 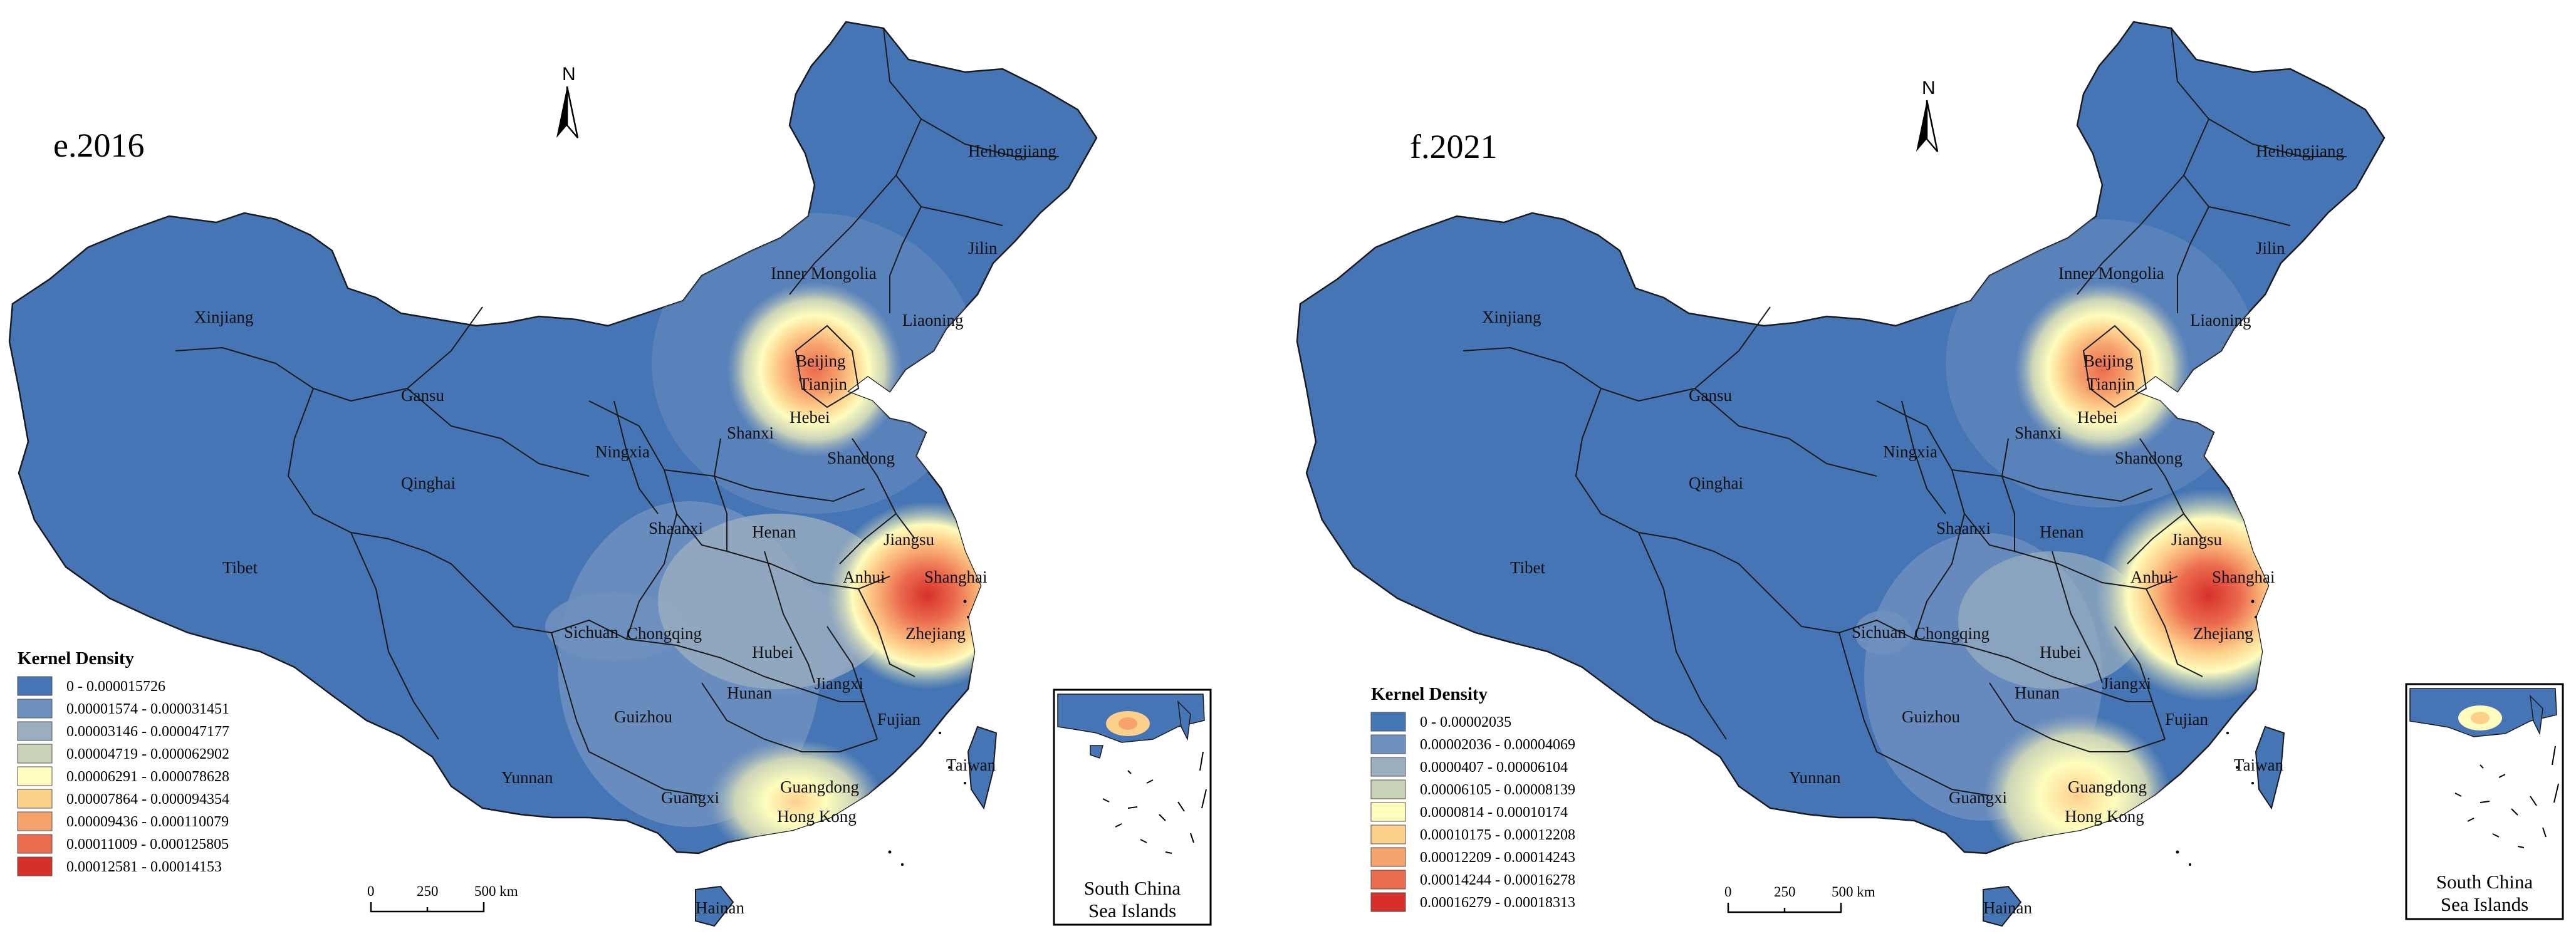 What do you see at coordinates (839, 684) in the screenshot?
I see `svg-text: Jiangxi` at bounding box center [839, 684].